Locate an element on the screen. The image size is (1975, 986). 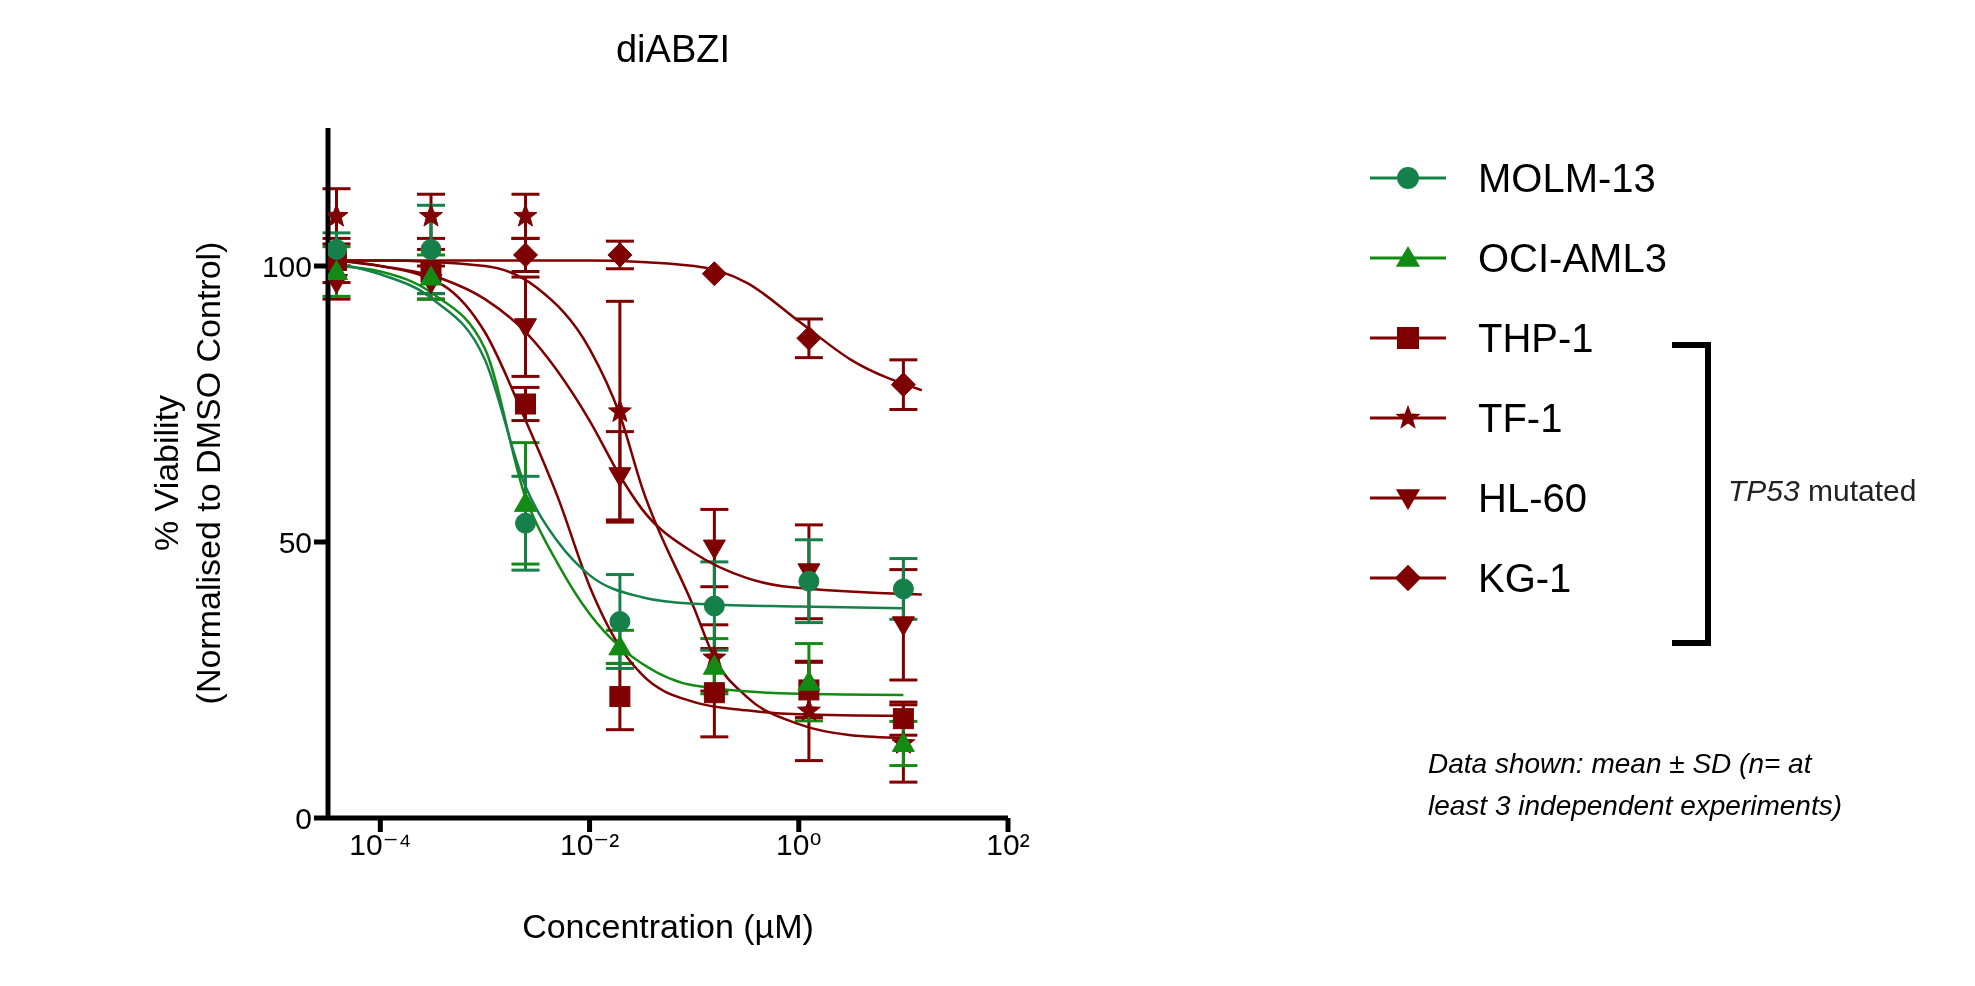
y-tick-label: 100 is located at coordinates (286, 266).